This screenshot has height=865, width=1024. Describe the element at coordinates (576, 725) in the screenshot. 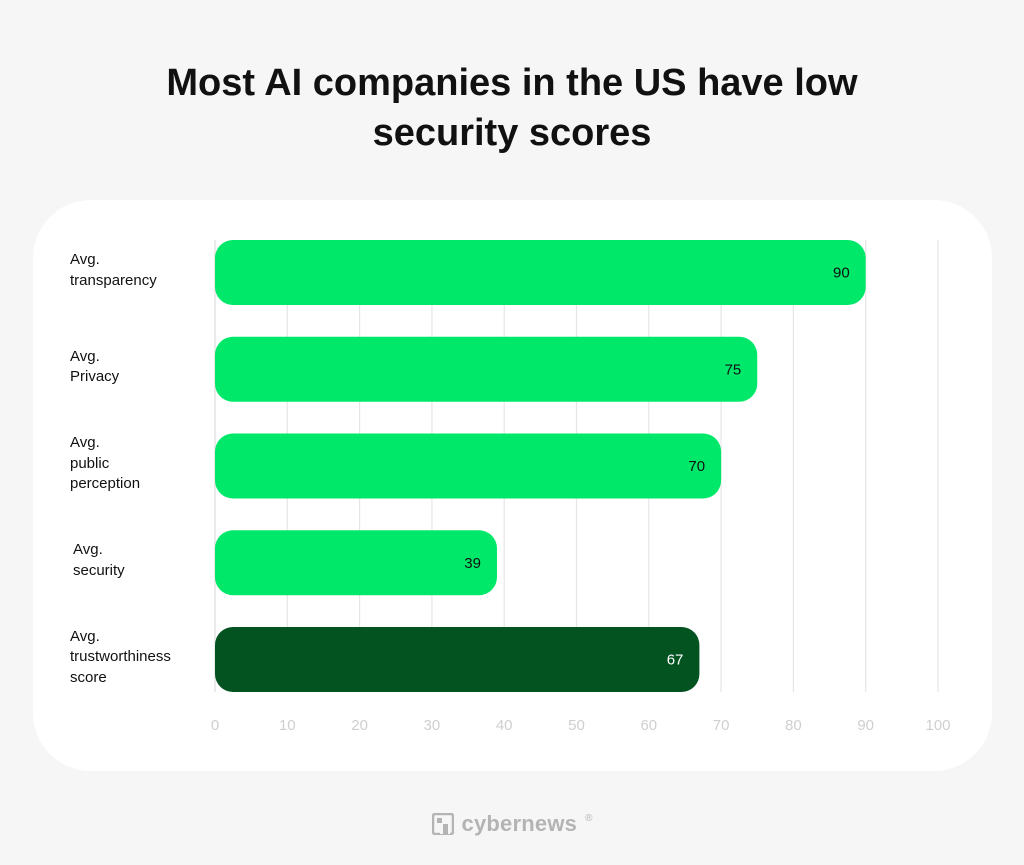

I see `x-tick-label: 50` at that location.